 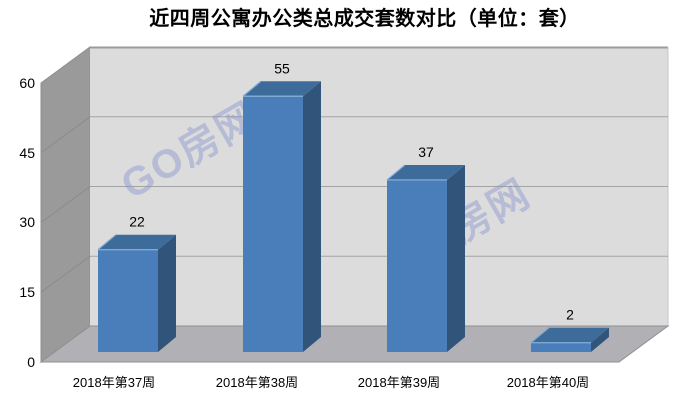 I want to click on floor, so click(x=354, y=344).